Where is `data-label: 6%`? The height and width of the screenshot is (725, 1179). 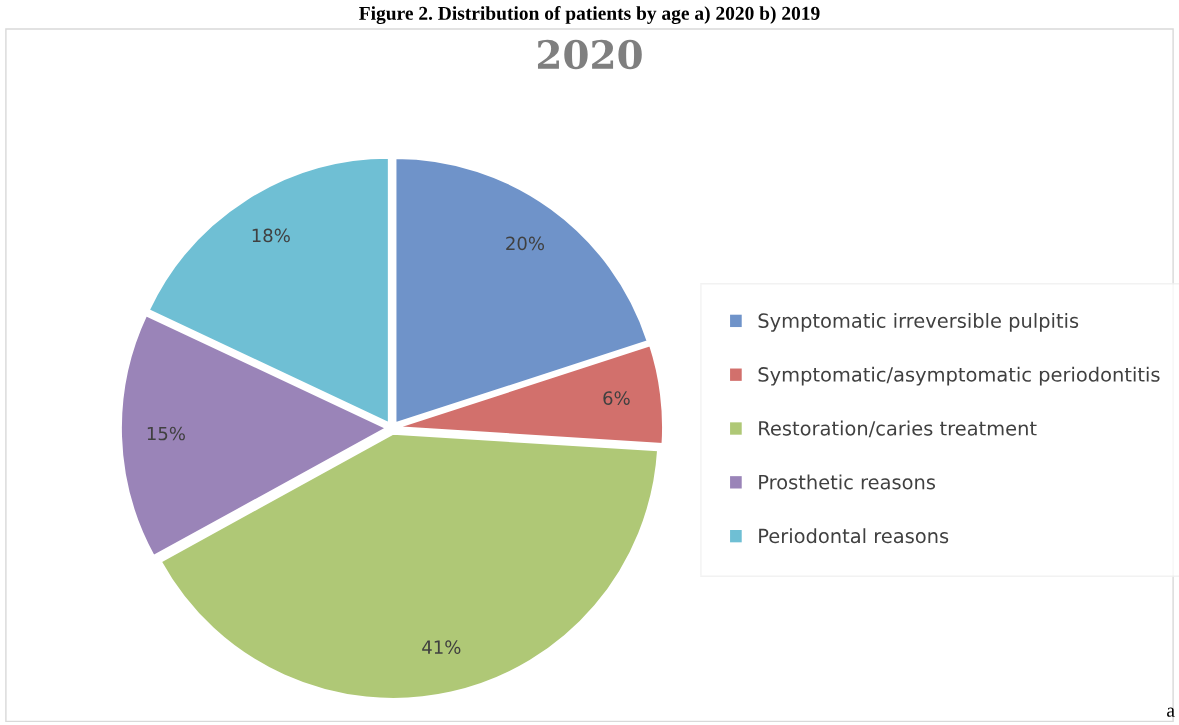
data-label: 6% is located at coordinates (616, 398).